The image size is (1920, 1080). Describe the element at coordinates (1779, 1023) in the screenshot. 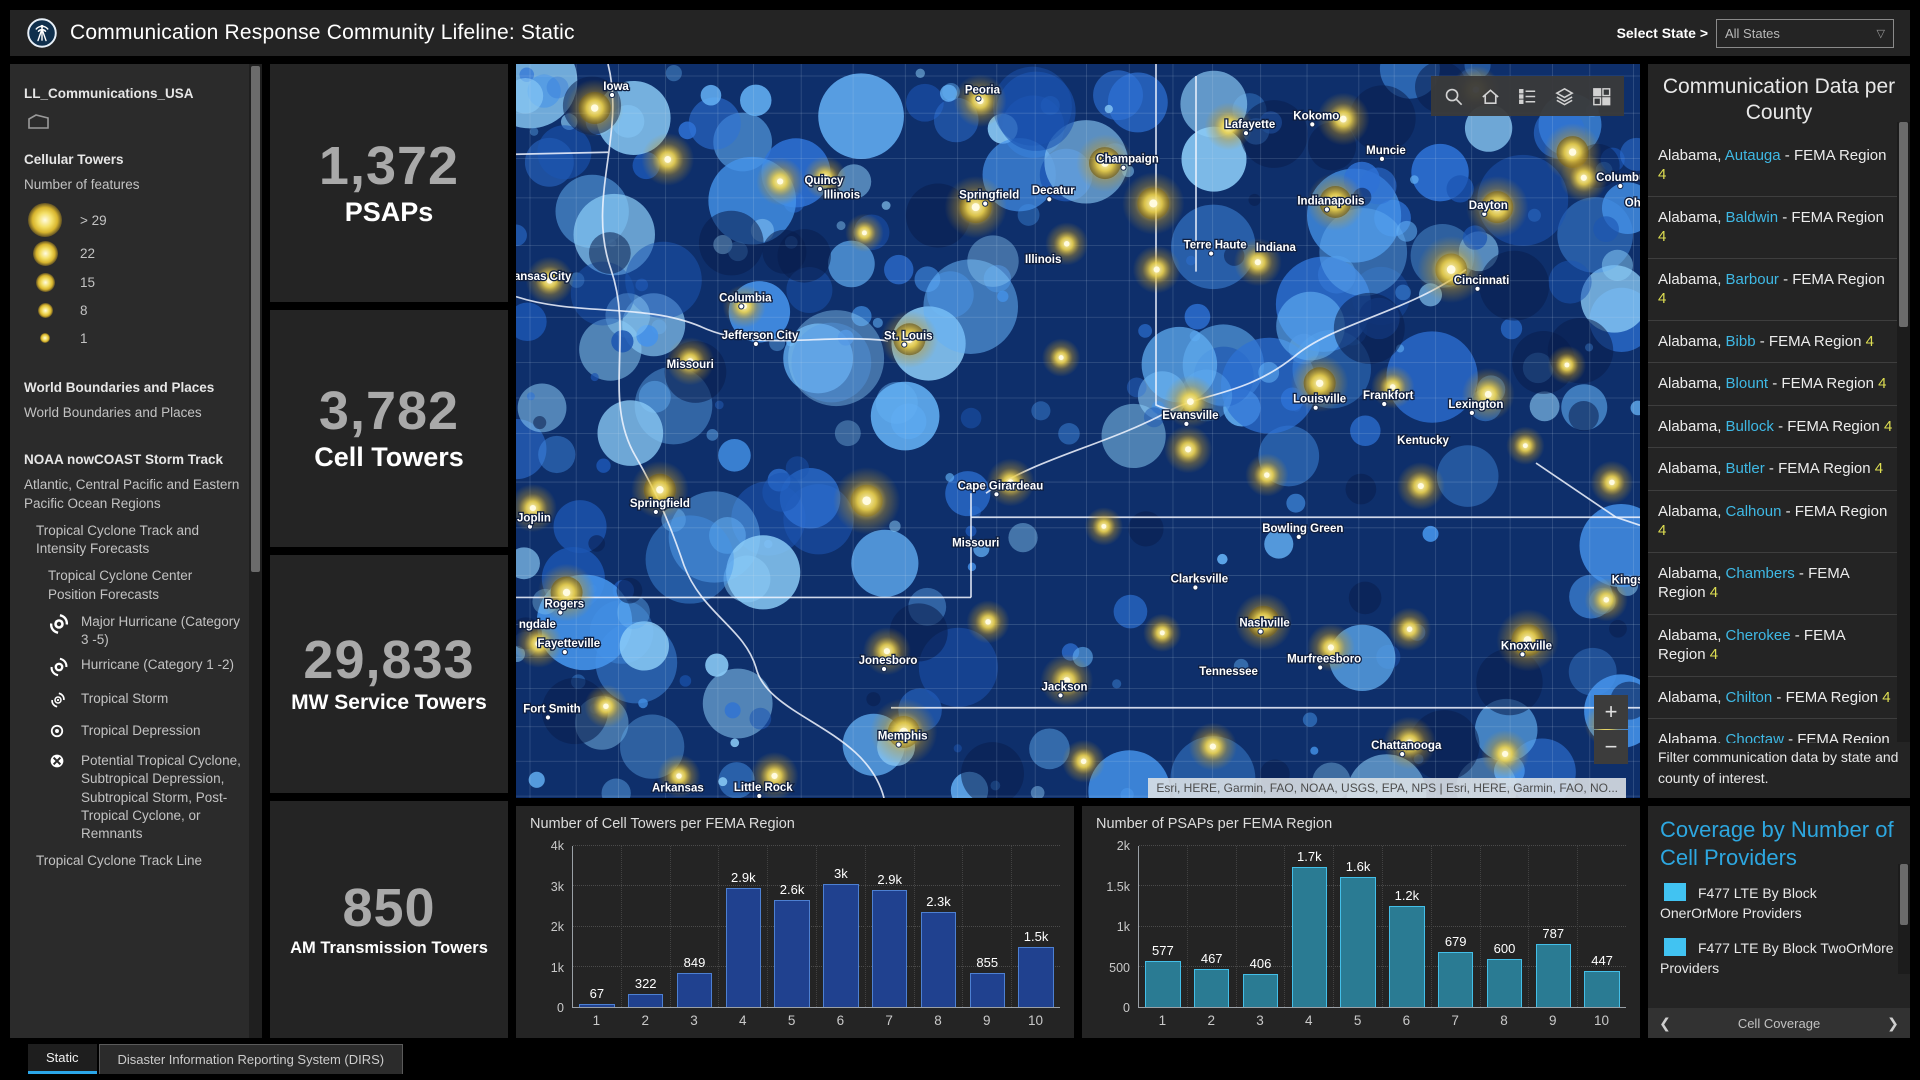

I see `coverage-pager: ❮ Cell Coverage ❯` at that location.